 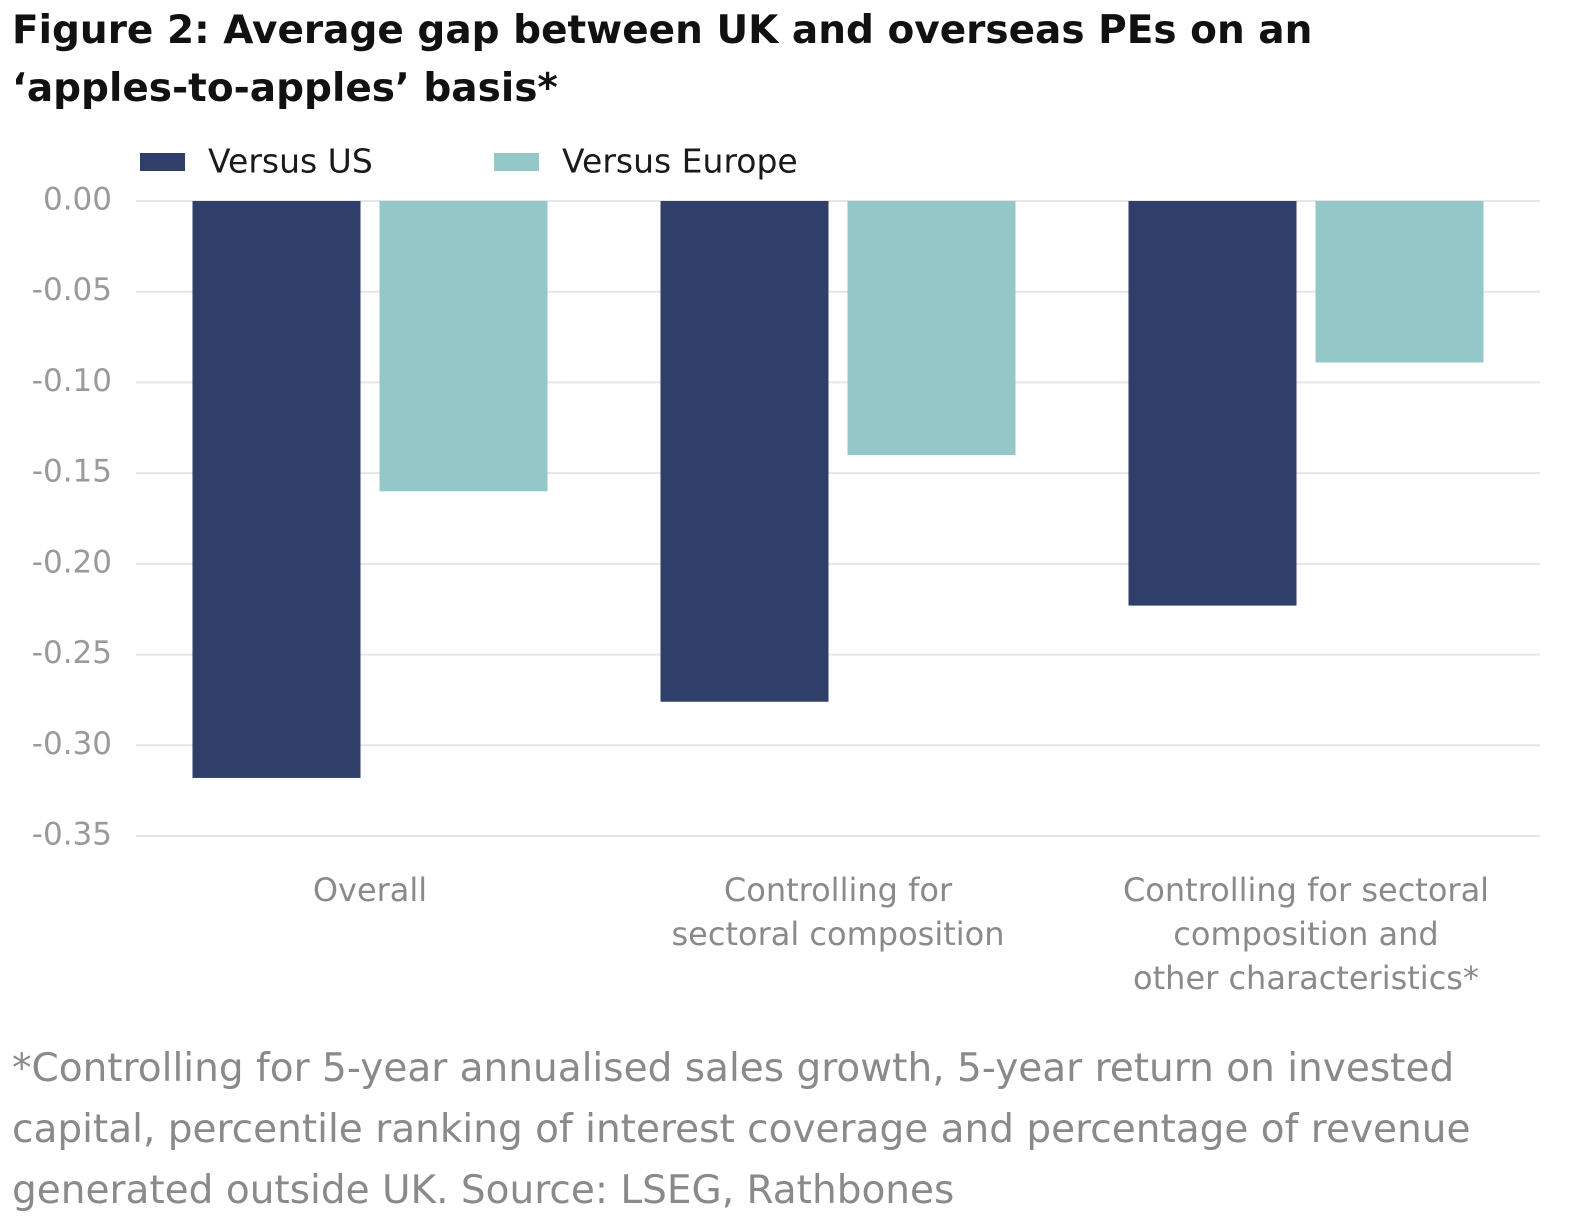 I want to click on y-tick-label: -0.20, so click(x=72, y=562).